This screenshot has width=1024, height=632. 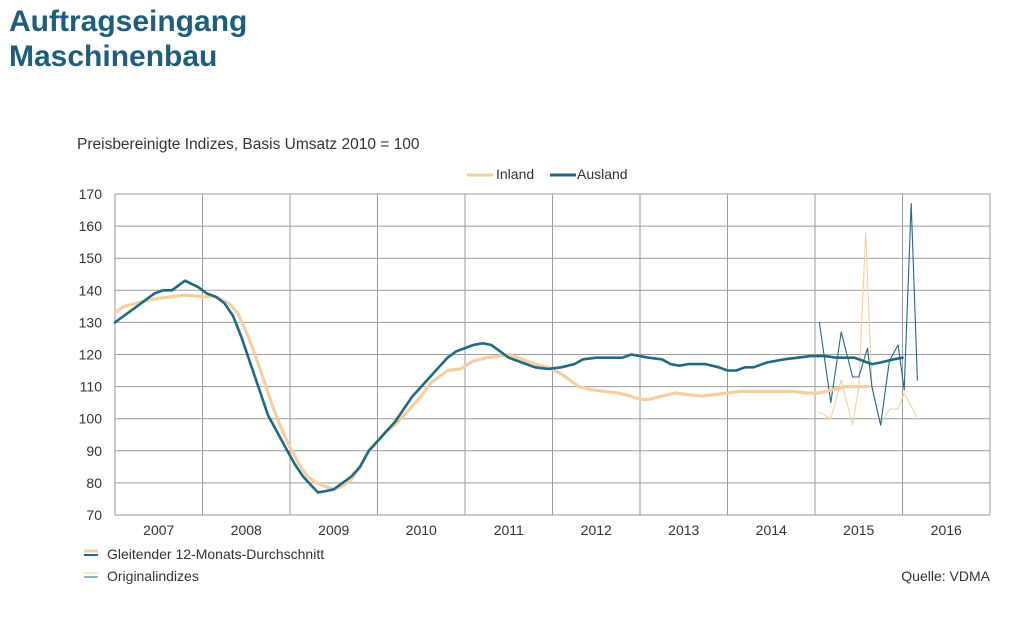 What do you see at coordinates (91, 419) in the screenshot?
I see `y-tick-label-100: 100` at bounding box center [91, 419].